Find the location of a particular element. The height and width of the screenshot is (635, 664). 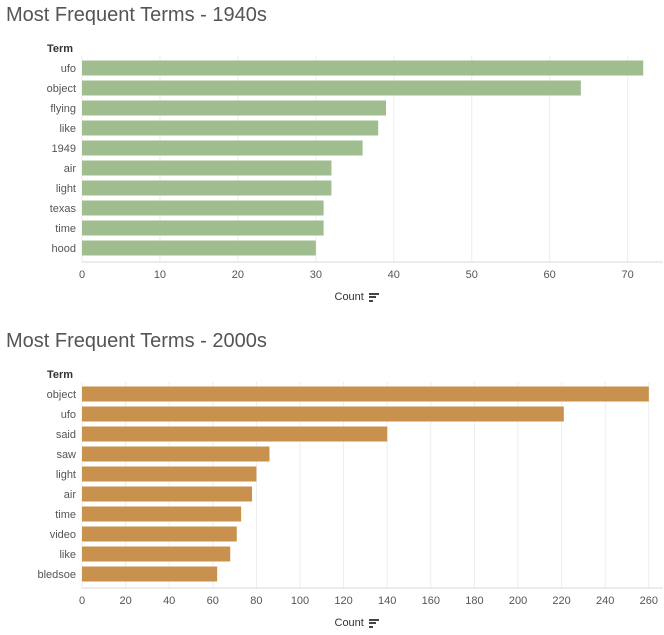

chart-title: Most Frequent Terms - 2000s is located at coordinates (136, 341).